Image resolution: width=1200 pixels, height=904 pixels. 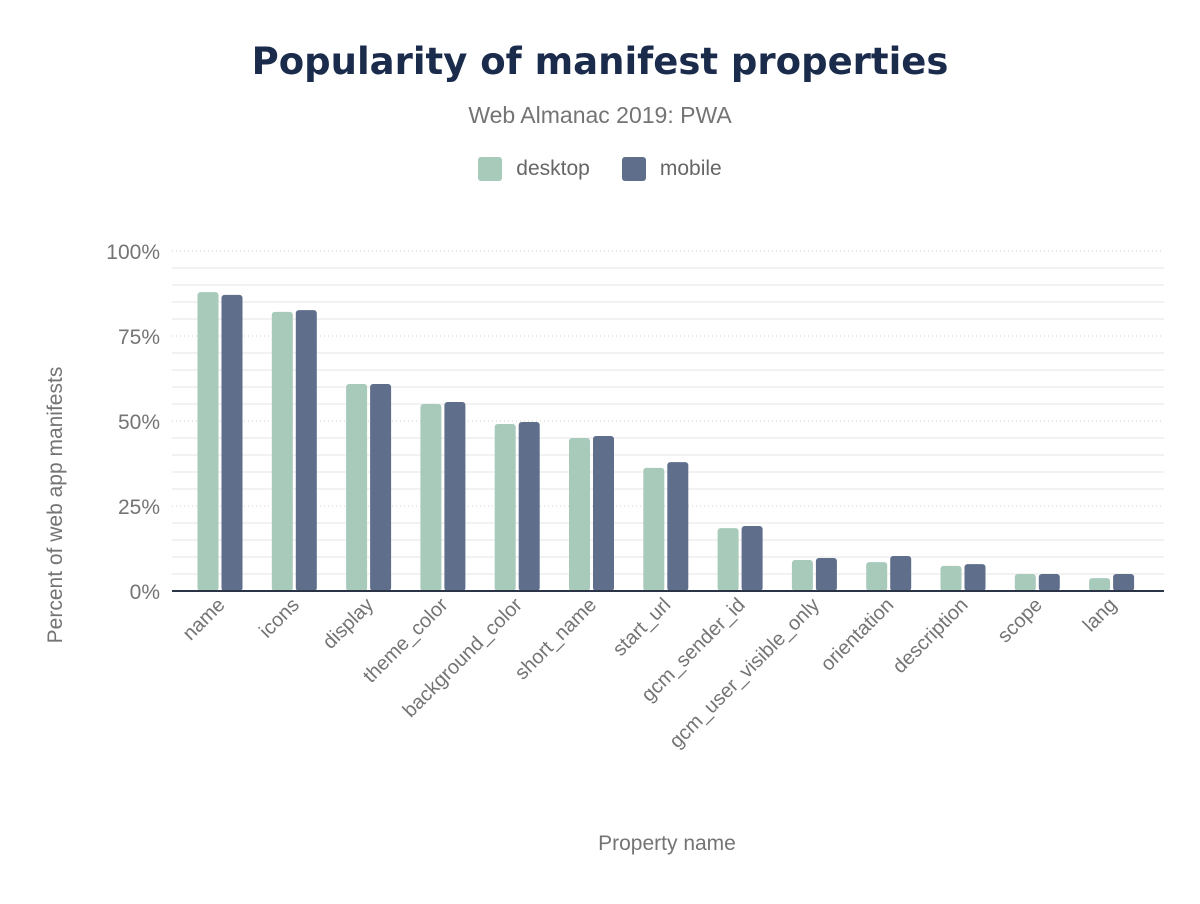 What do you see at coordinates (139, 422) in the screenshot?
I see `y-tick-label: 50%` at bounding box center [139, 422].